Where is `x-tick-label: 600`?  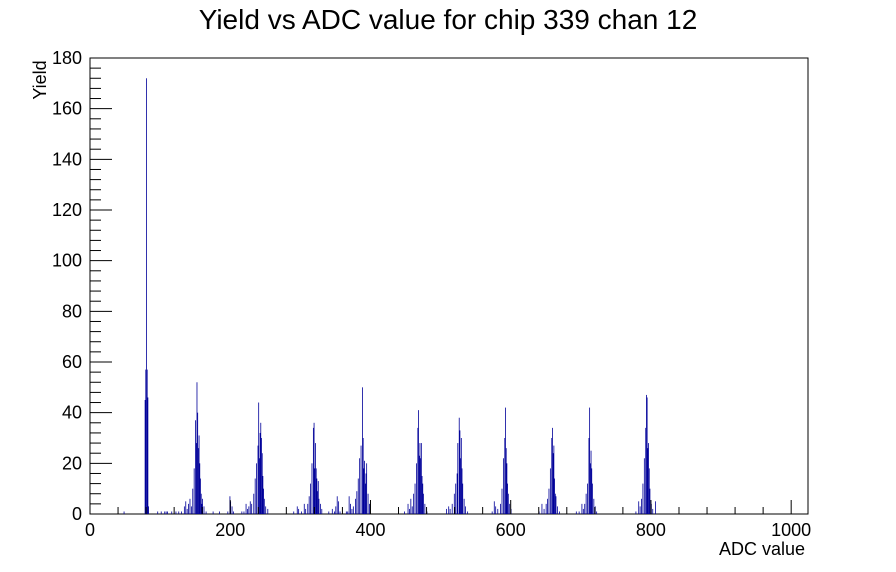
x-tick-label: 600 is located at coordinates (511, 530).